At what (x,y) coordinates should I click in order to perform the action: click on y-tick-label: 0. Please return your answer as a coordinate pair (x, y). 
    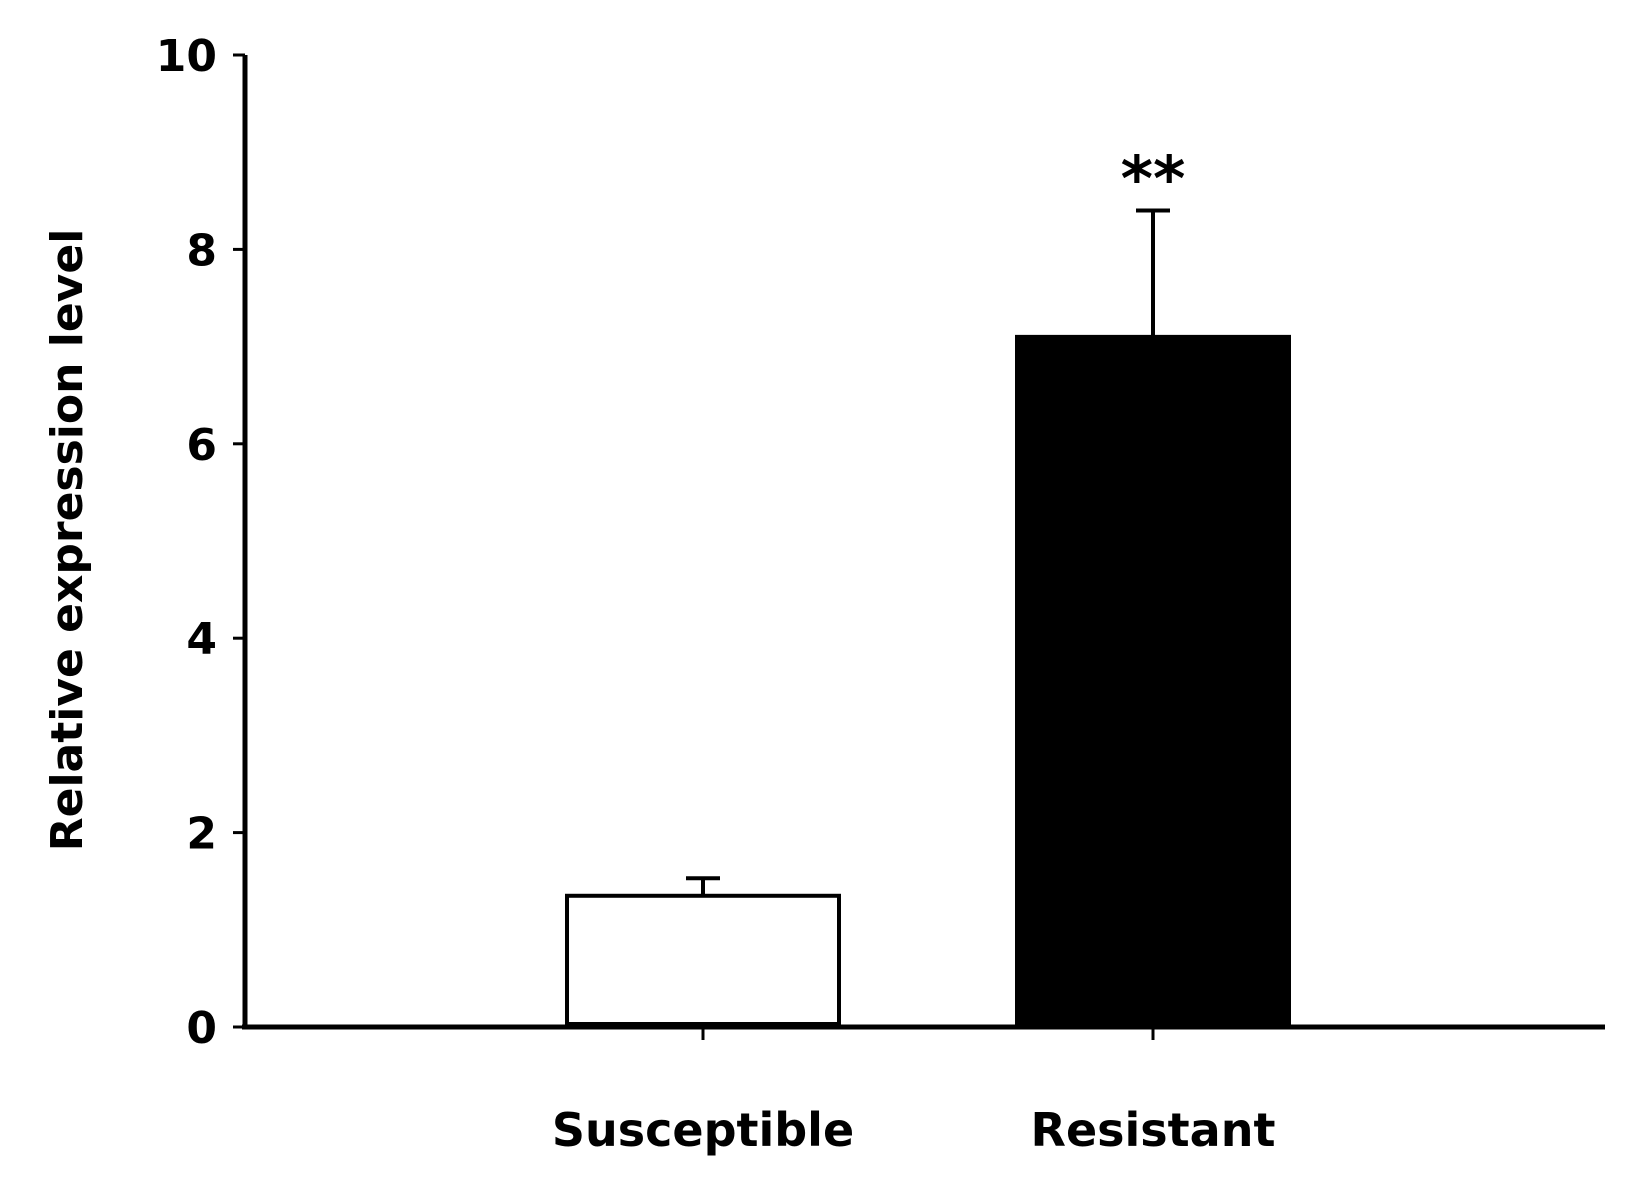
    Looking at the image, I should click on (201, 1028).